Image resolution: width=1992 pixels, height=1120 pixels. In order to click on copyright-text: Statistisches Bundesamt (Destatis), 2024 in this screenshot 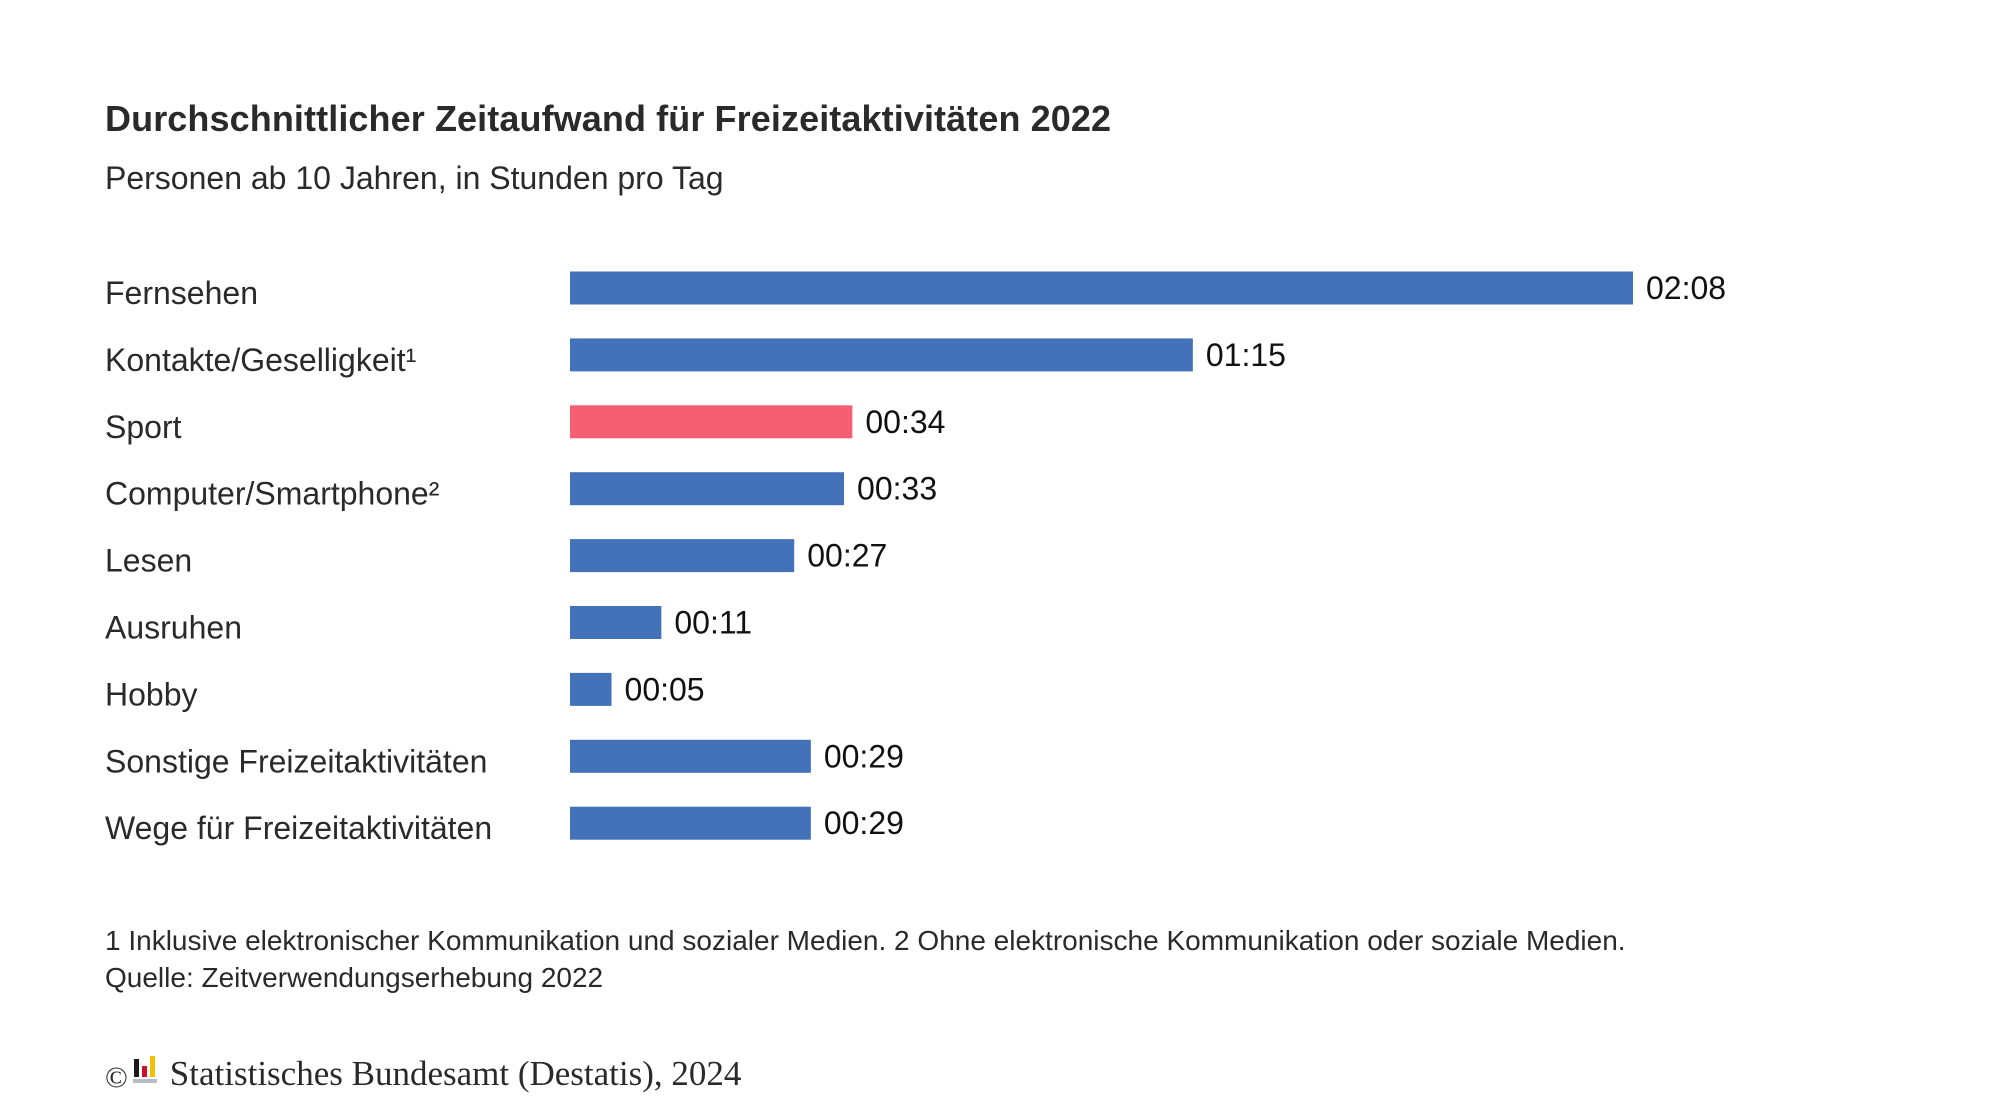, I will do `click(455, 1073)`.